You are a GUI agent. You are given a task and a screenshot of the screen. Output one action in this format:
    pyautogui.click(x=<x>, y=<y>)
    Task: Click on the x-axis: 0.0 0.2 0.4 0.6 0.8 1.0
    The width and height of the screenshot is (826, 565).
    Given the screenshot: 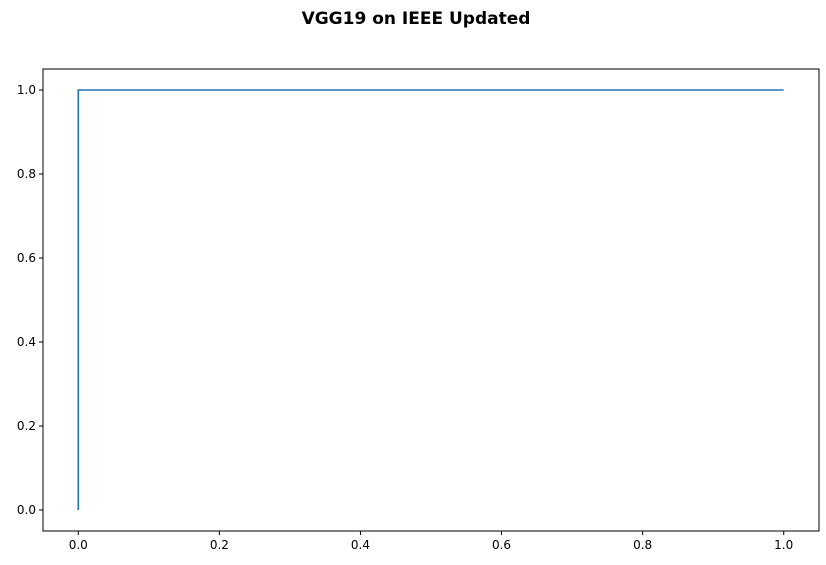 What is the action you would take?
    pyautogui.click(x=431, y=541)
    